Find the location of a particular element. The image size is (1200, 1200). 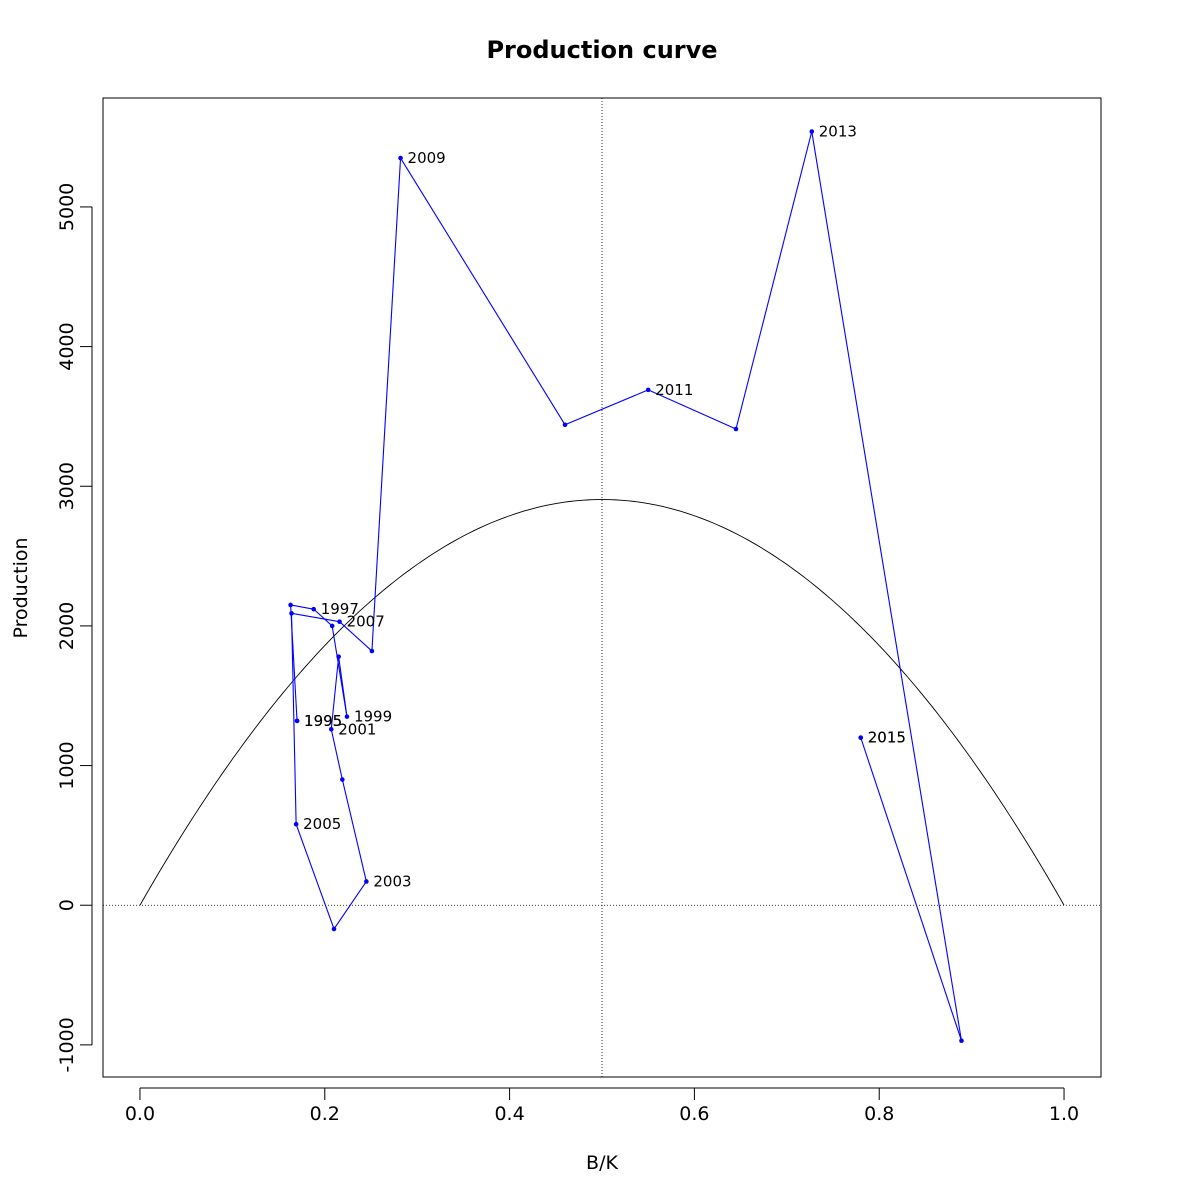

x-axis-label: B/K is located at coordinates (602, 1163).